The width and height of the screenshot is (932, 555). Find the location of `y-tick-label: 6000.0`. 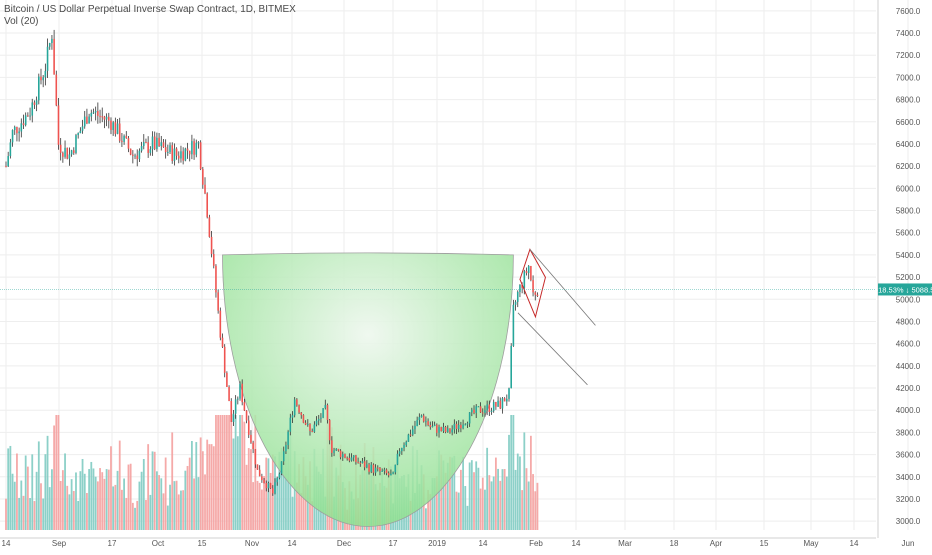

y-tick-label: 6000.0 is located at coordinates (908, 188).